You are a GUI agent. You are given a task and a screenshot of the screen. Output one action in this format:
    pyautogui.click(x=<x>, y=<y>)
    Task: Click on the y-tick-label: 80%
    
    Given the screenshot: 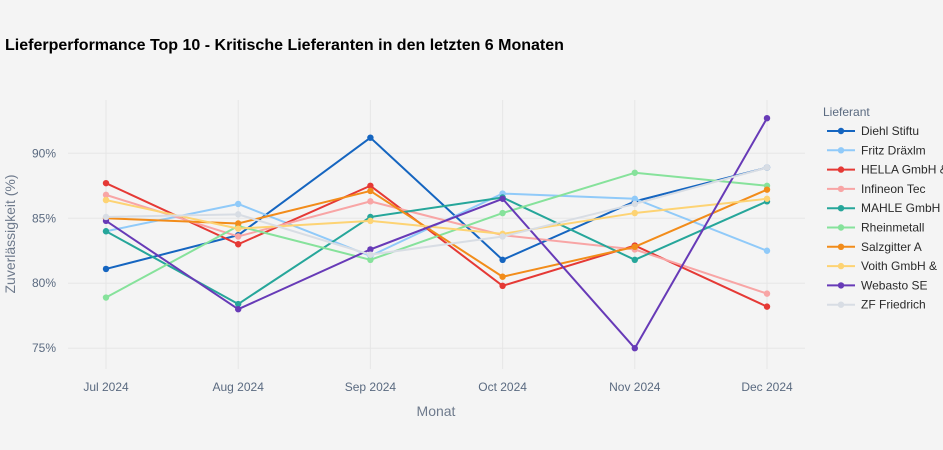 What is the action you would take?
    pyautogui.click(x=44, y=283)
    